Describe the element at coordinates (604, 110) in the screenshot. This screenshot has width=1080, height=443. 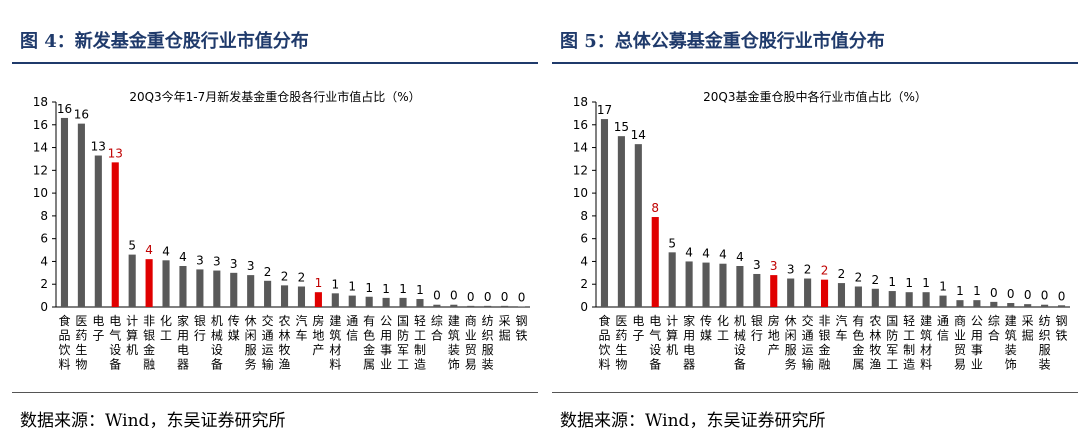
I see `data-label: 17` at that location.